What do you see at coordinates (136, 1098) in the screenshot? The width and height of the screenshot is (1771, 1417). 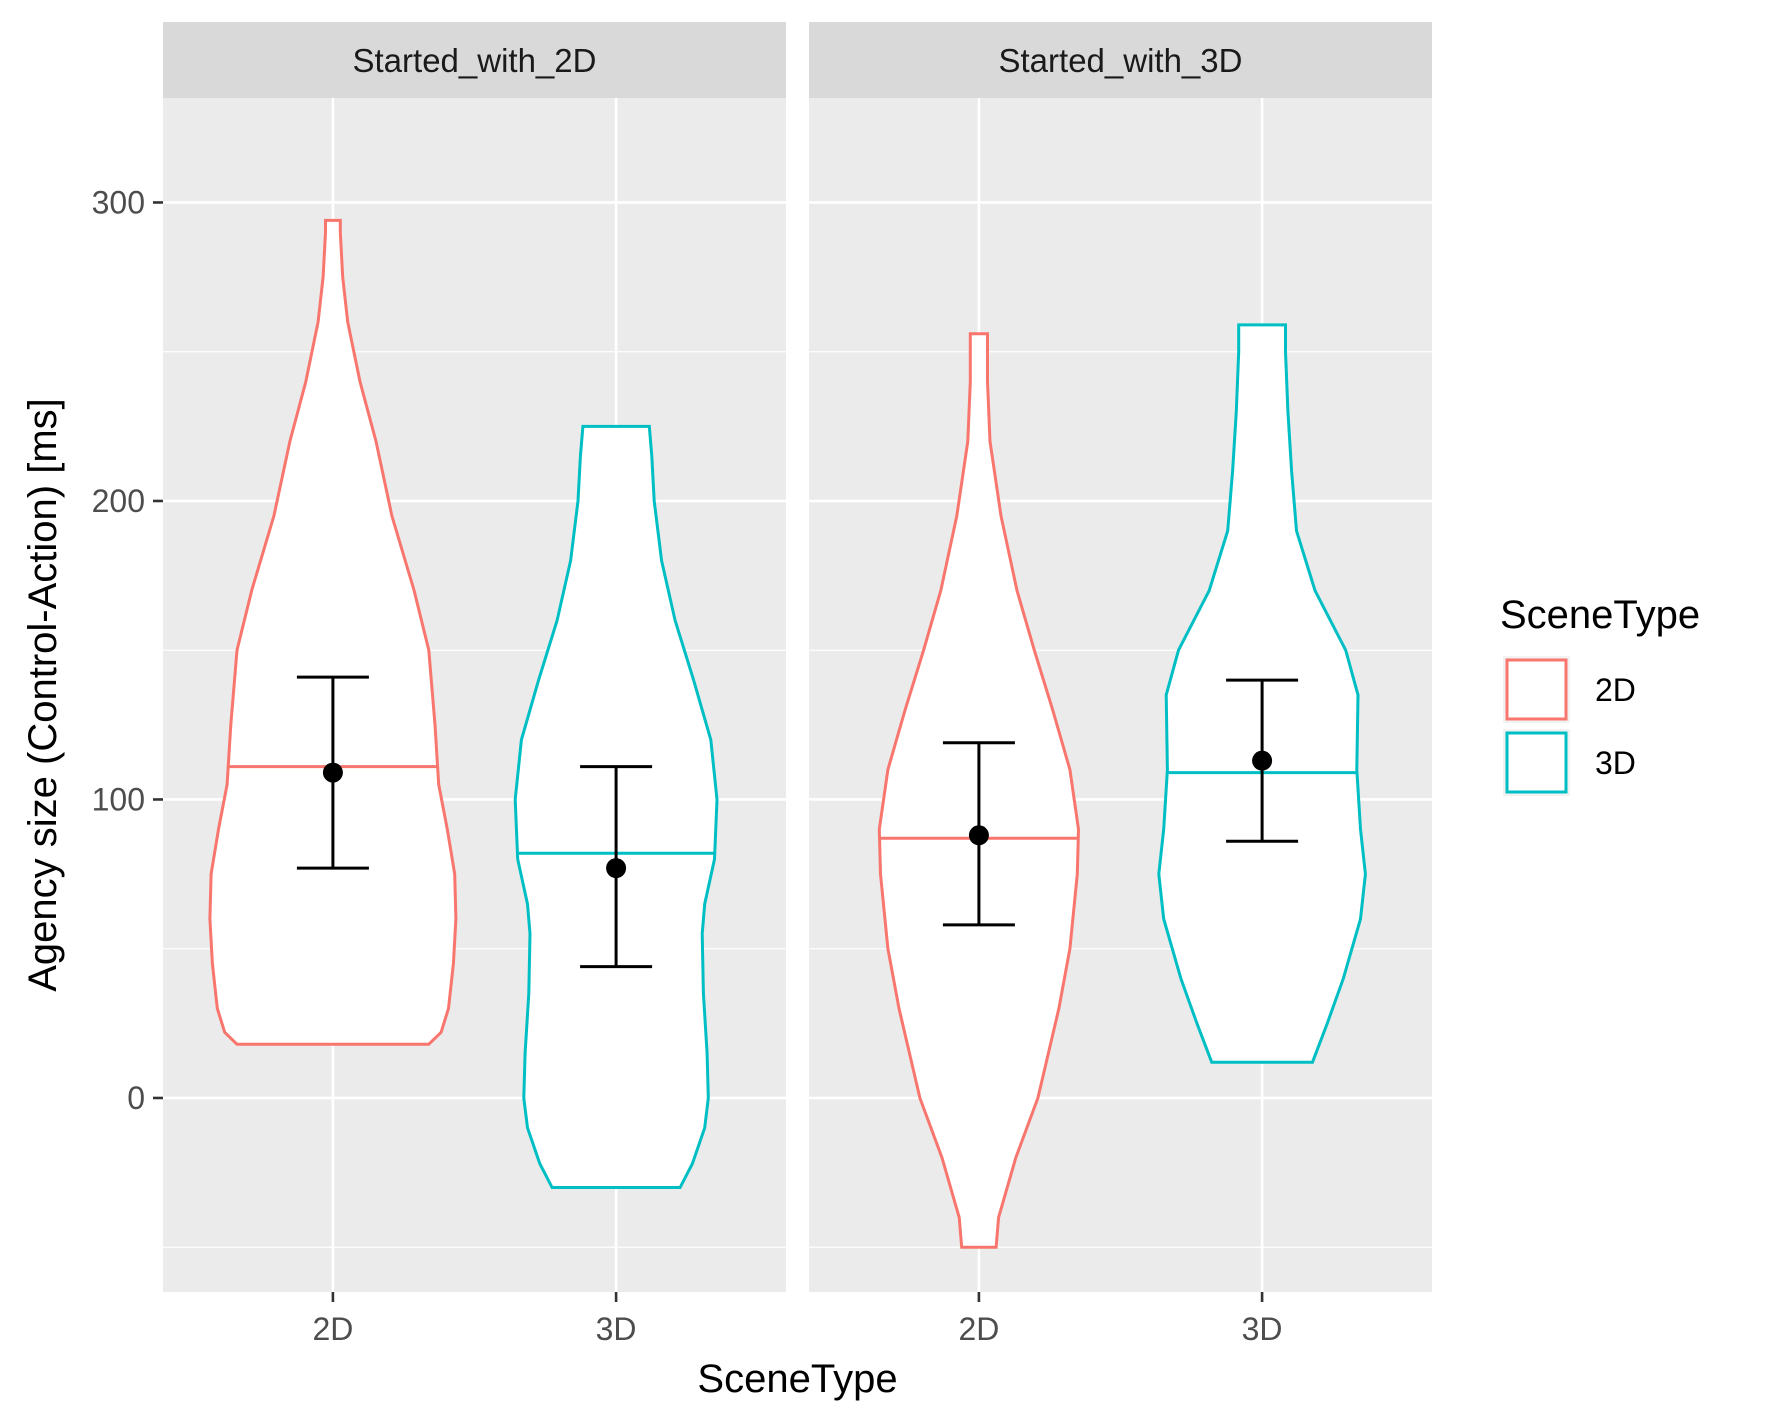 I see `y-tick-label: 0` at bounding box center [136, 1098].